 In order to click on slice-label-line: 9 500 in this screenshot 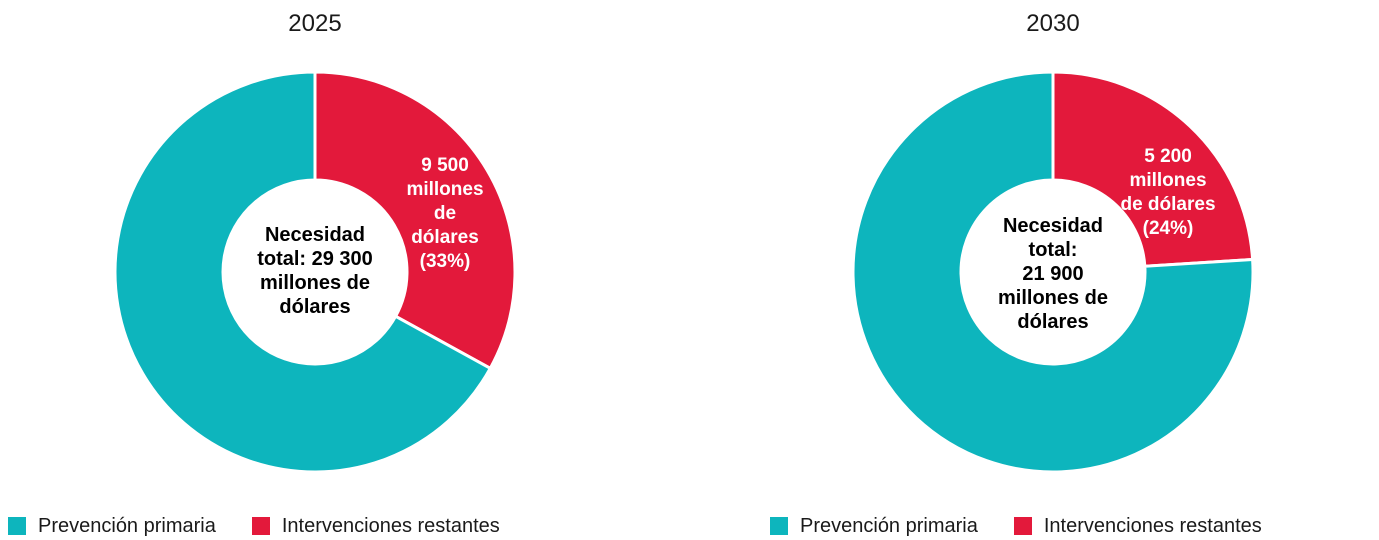, I will do `click(445, 165)`.